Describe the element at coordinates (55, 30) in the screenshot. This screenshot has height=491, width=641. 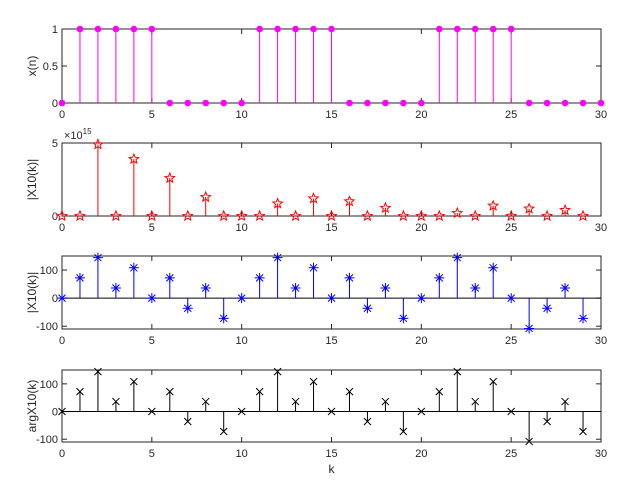
I see `y-tick-label: 1` at that location.